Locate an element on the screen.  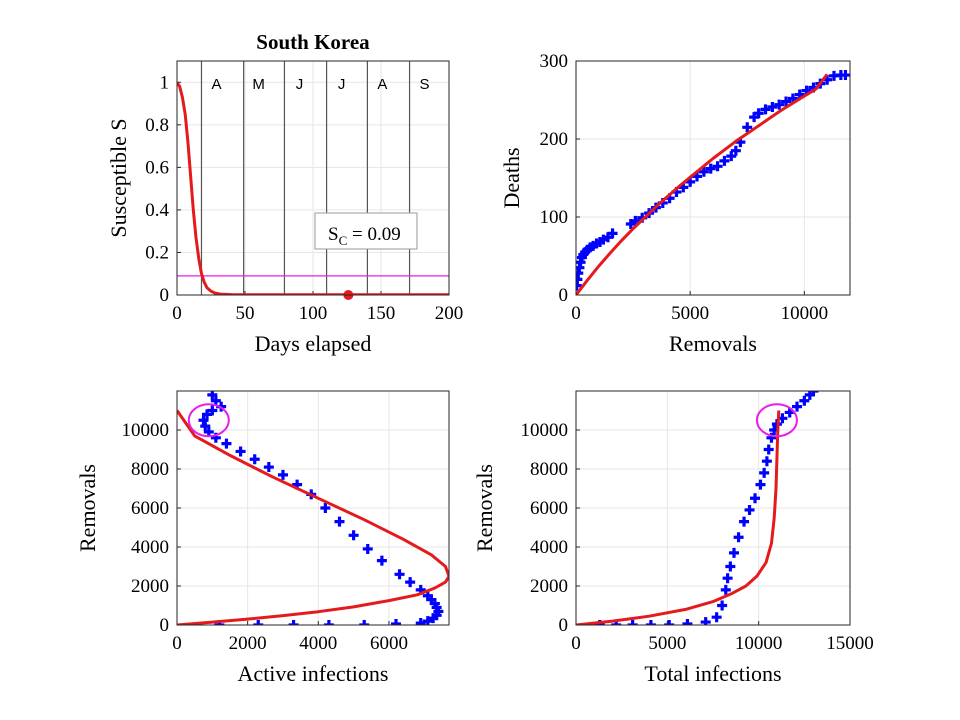
x-axis-label: Active infections is located at coordinates (313, 673).